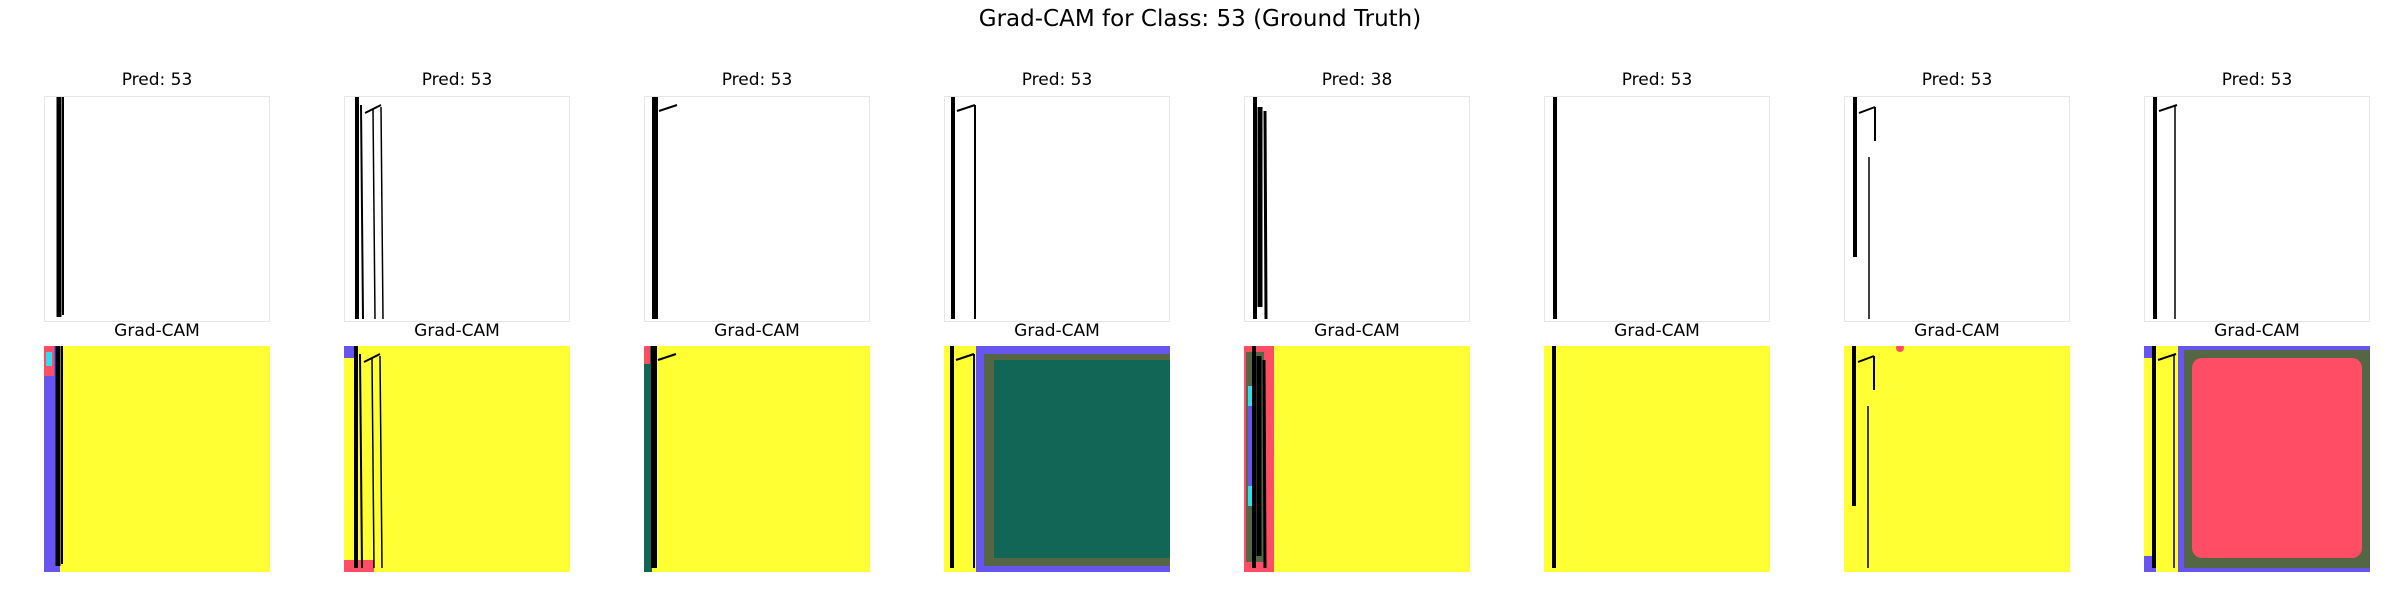  I want to click on gradcam-label-4: Grad-CAM, so click(1057, 331).